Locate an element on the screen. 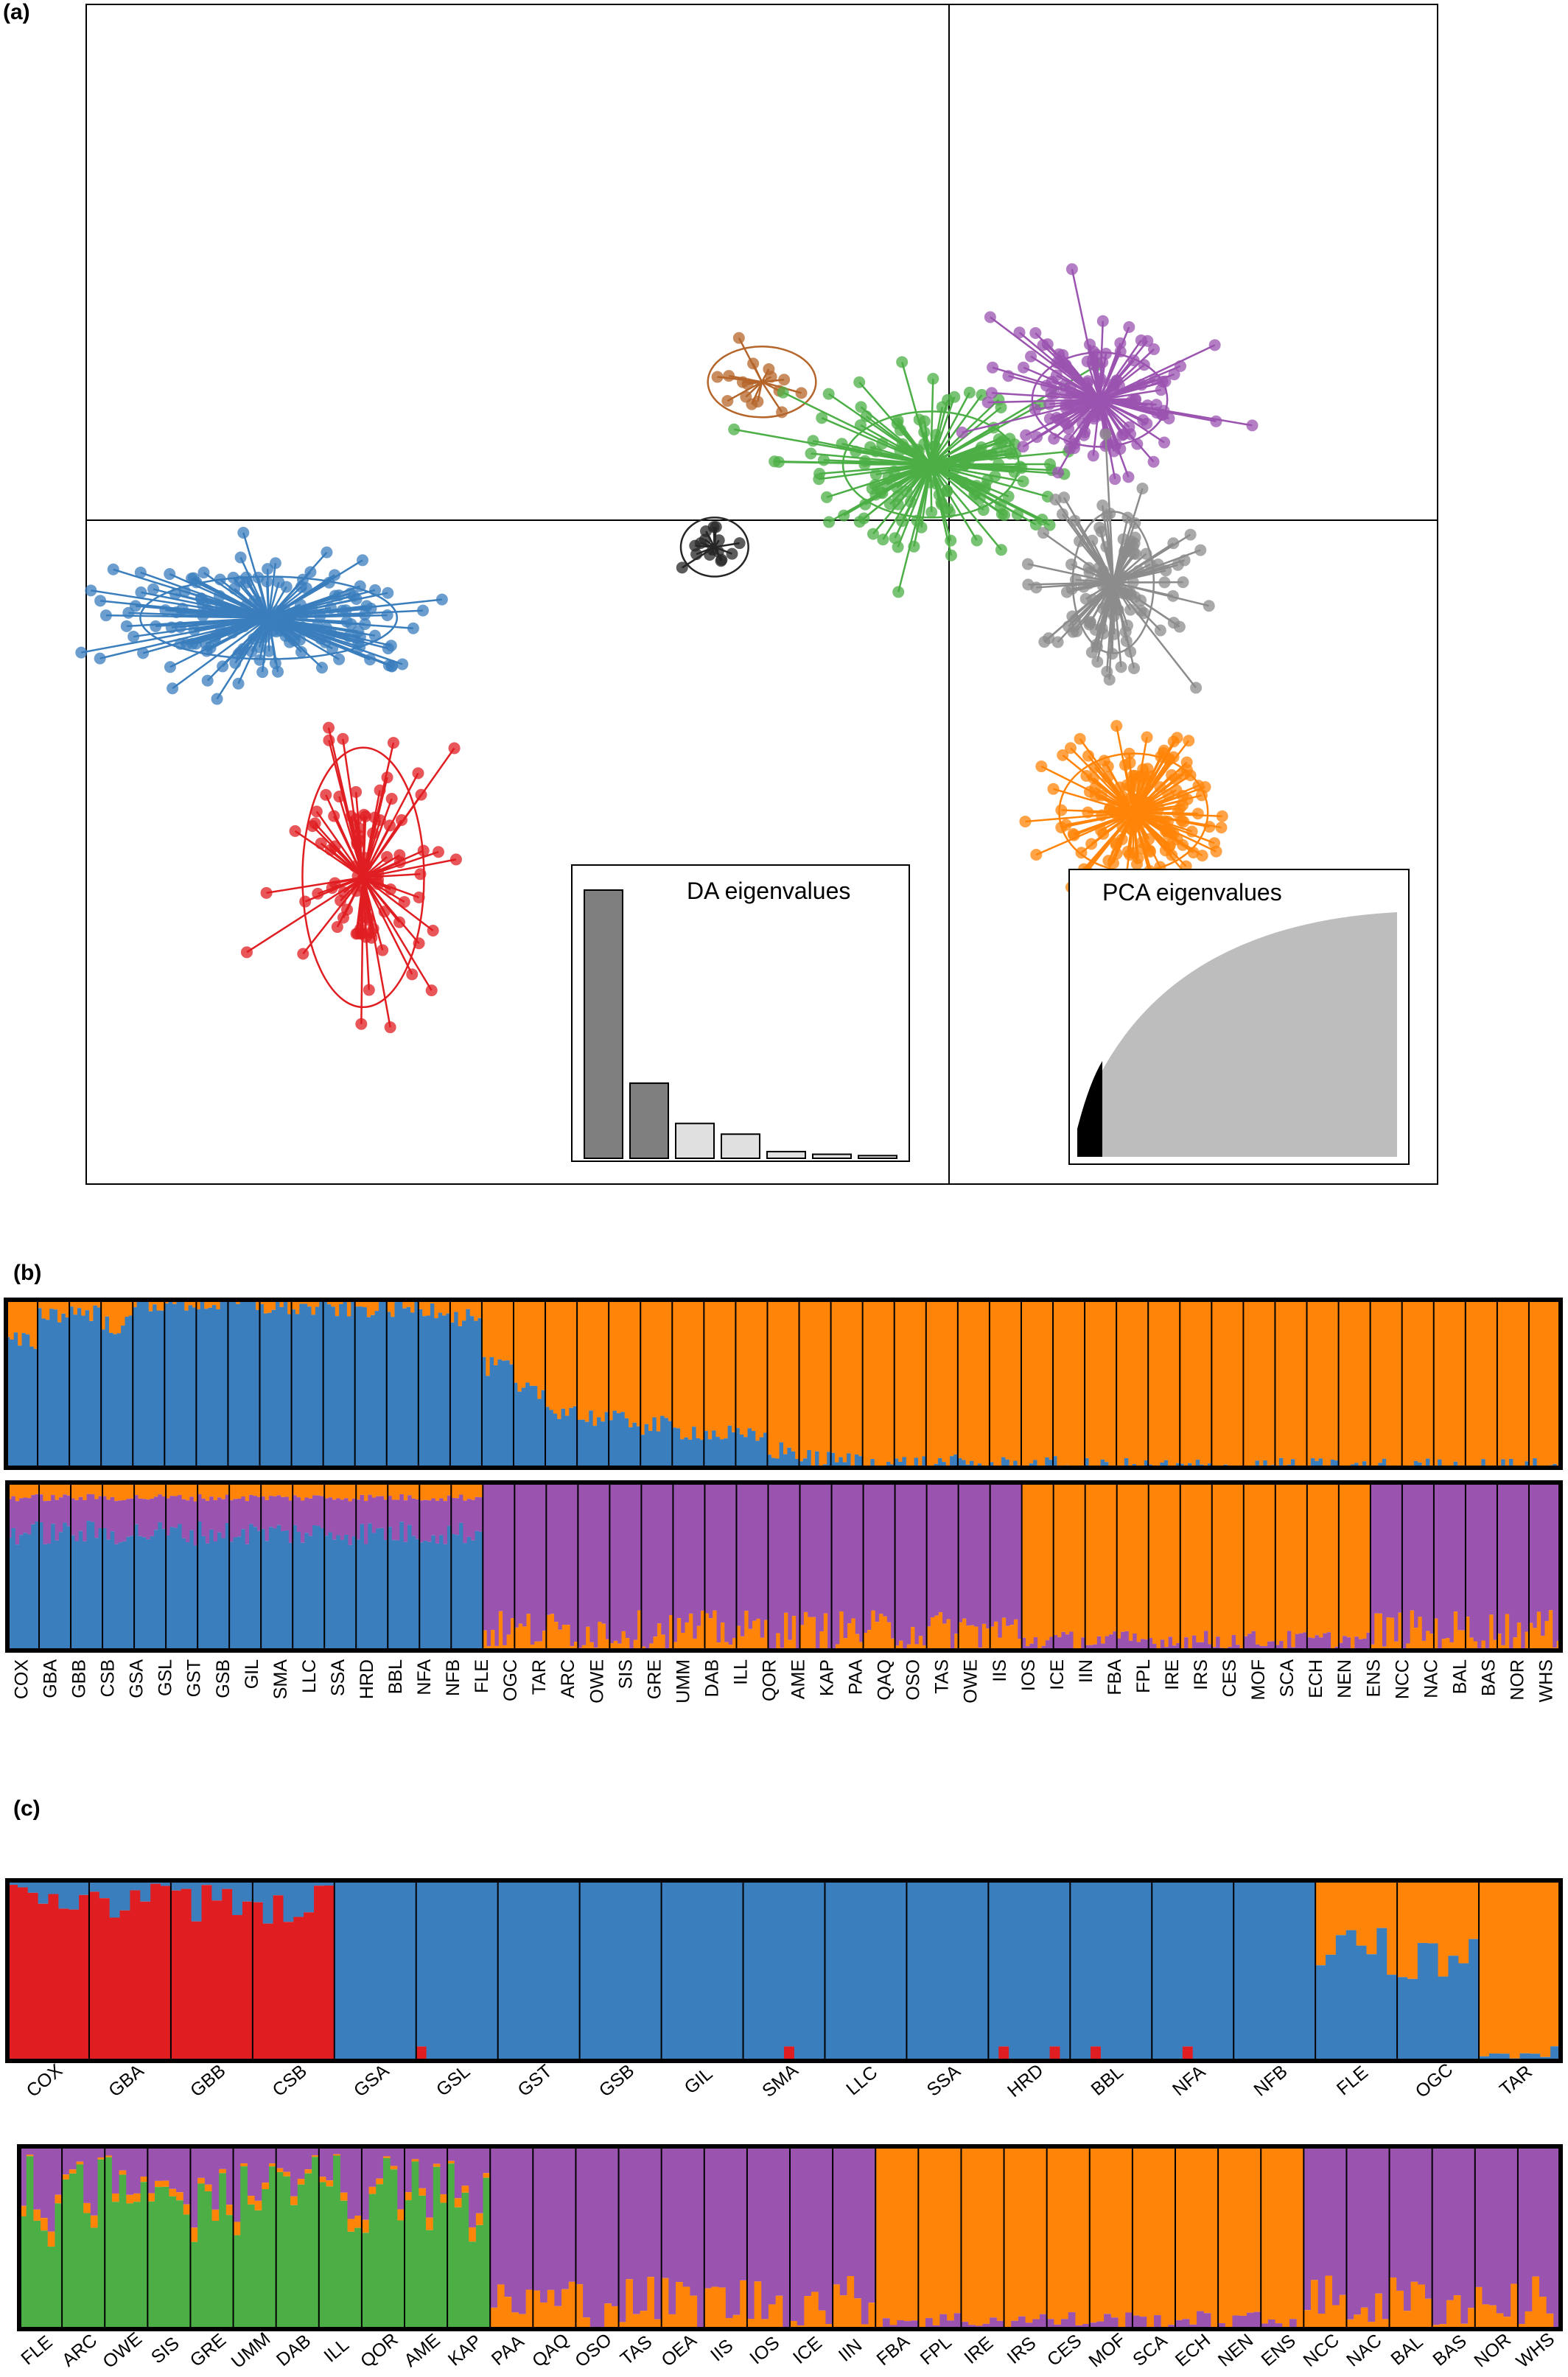 The image size is (1568, 2377). c-bottom-pop-label: FPL is located at coordinates (936, 2350).